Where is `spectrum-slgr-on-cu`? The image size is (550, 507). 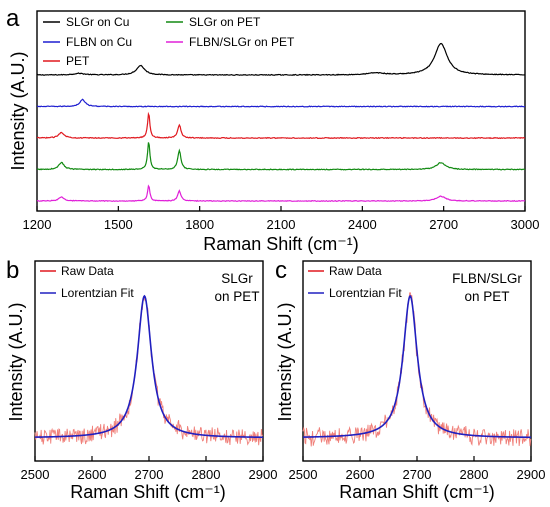
spectrum-slgr-on-cu is located at coordinates (281, 59).